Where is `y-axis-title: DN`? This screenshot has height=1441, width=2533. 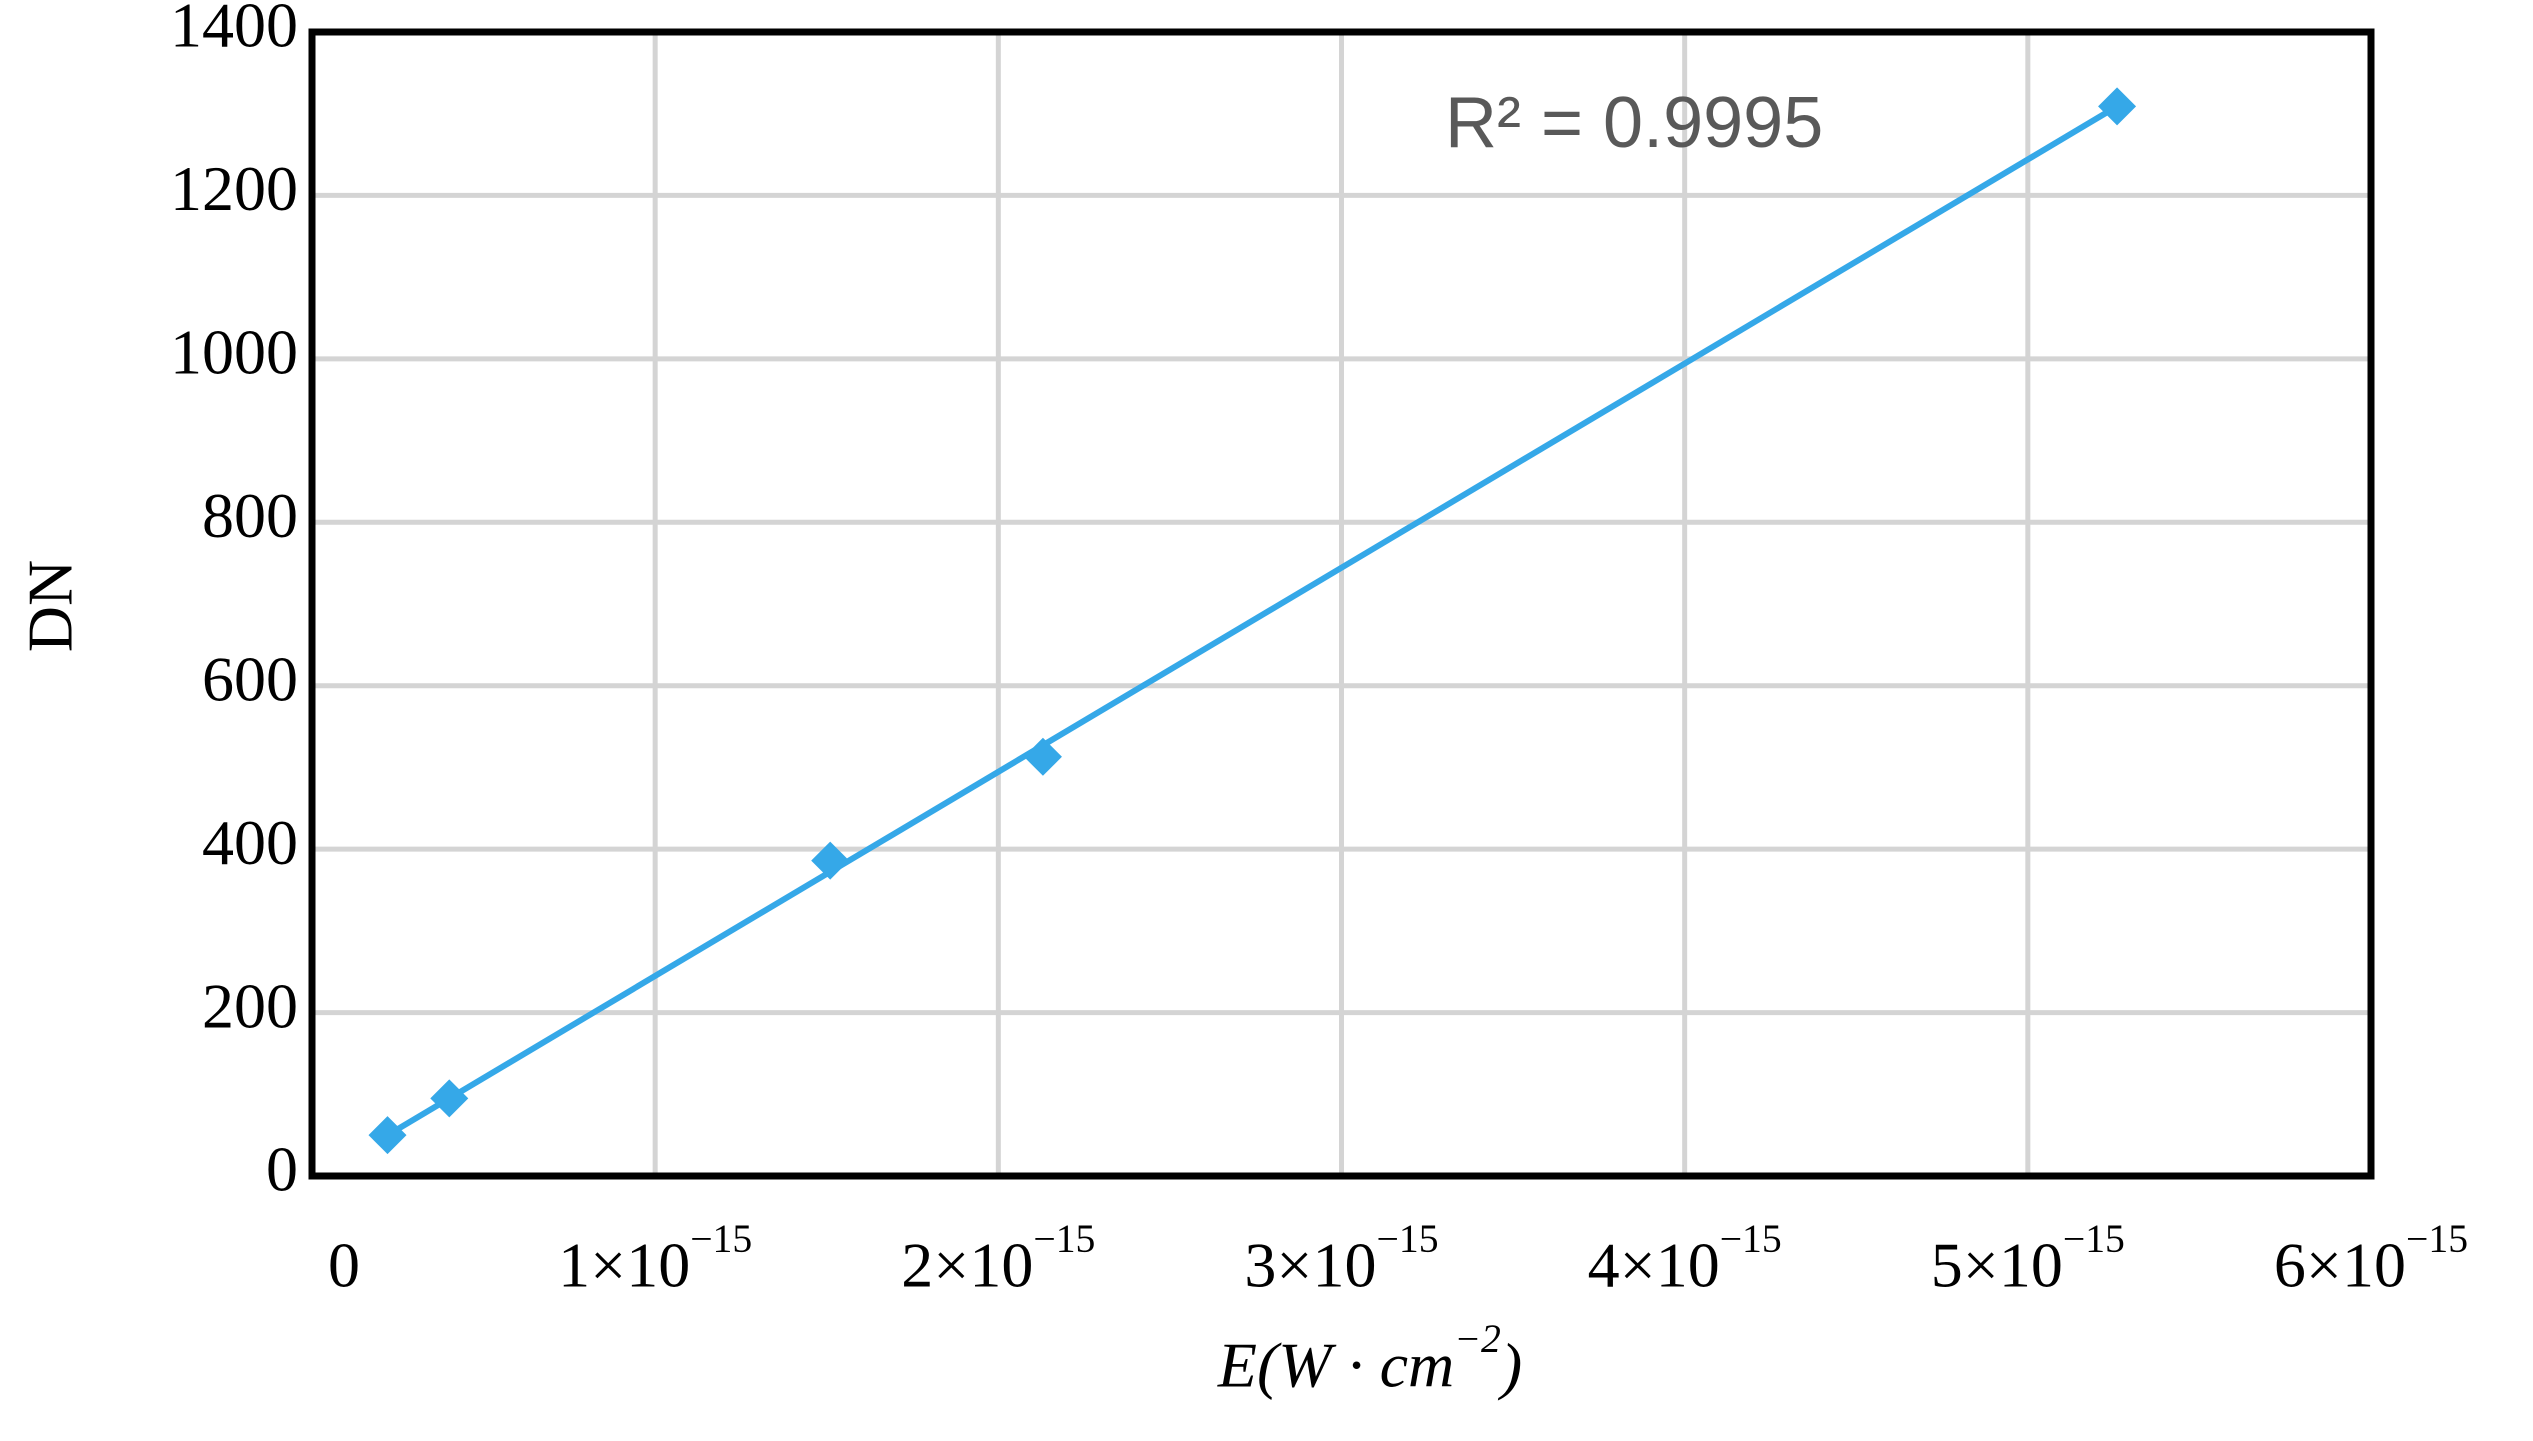 y-axis-title: DN is located at coordinates (50, 606).